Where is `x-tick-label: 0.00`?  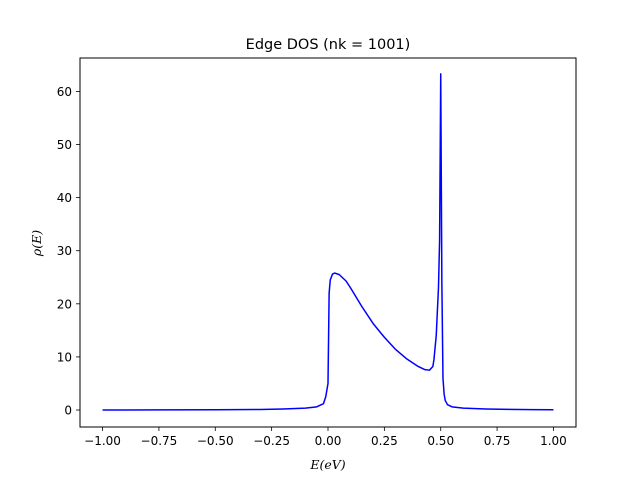
x-tick-label: 0.00 is located at coordinates (328, 441).